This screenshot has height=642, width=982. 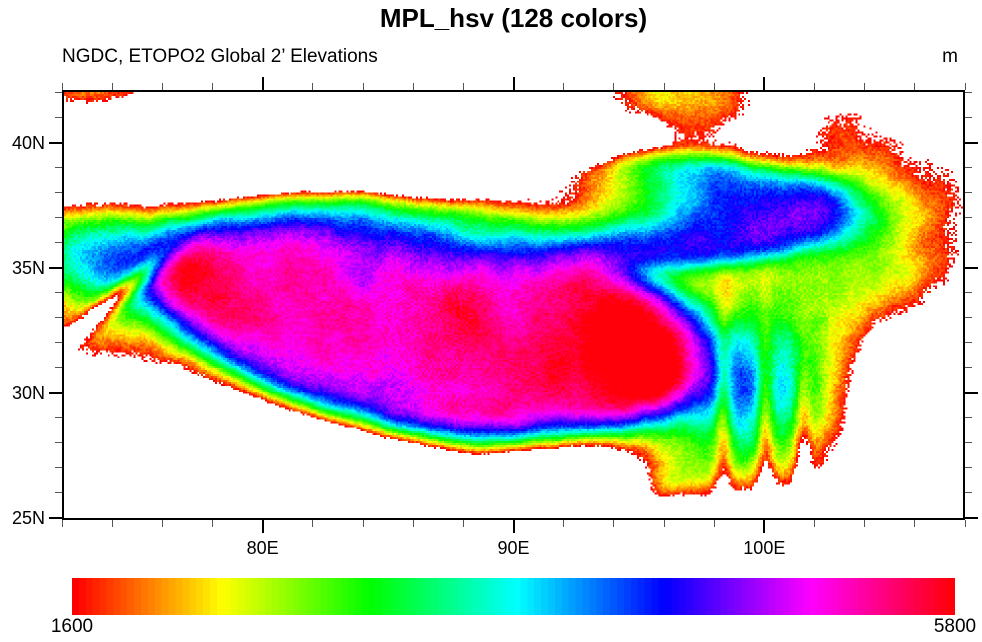 What do you see at coordinates (220, 56) in the screenshot?
I see `subtitle-left: NGDC, ETOPO2 Global 2’ Elevations` at bounding box center [220, 56].